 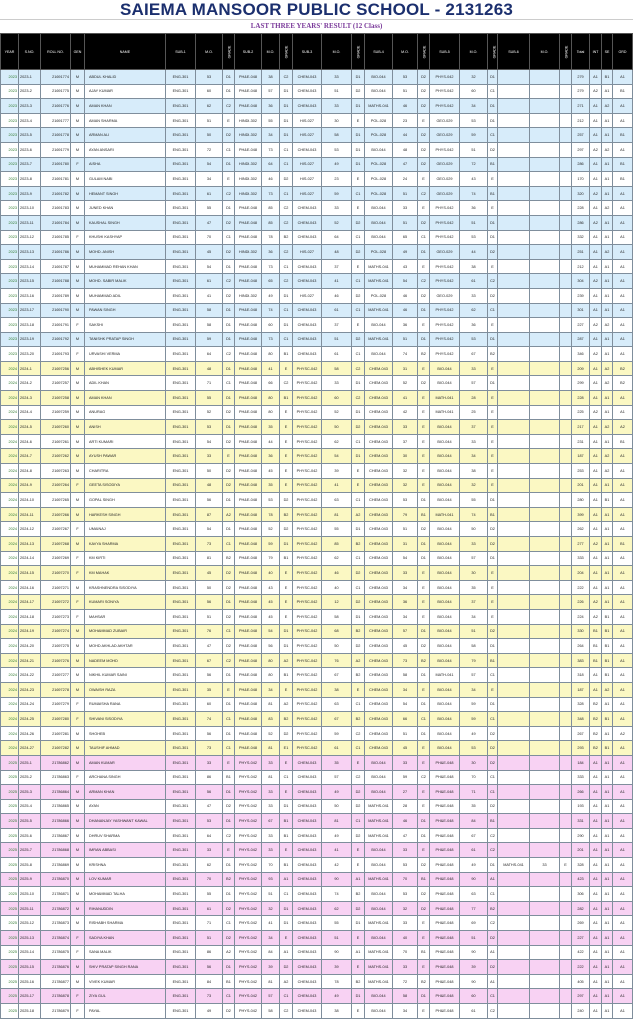 I want to click on cell-sub-3: PHYSC-042, so click(x=307, y=441).